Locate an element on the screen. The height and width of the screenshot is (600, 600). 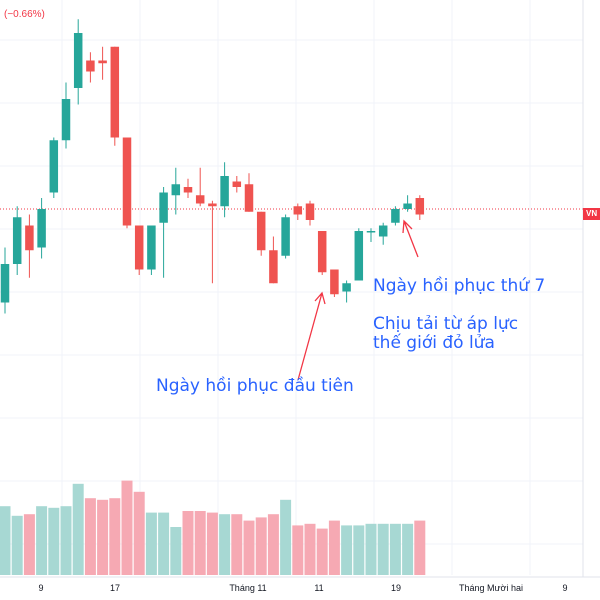
x-tick-label: Tháng Mười hai is located at coordinates (491, 588).